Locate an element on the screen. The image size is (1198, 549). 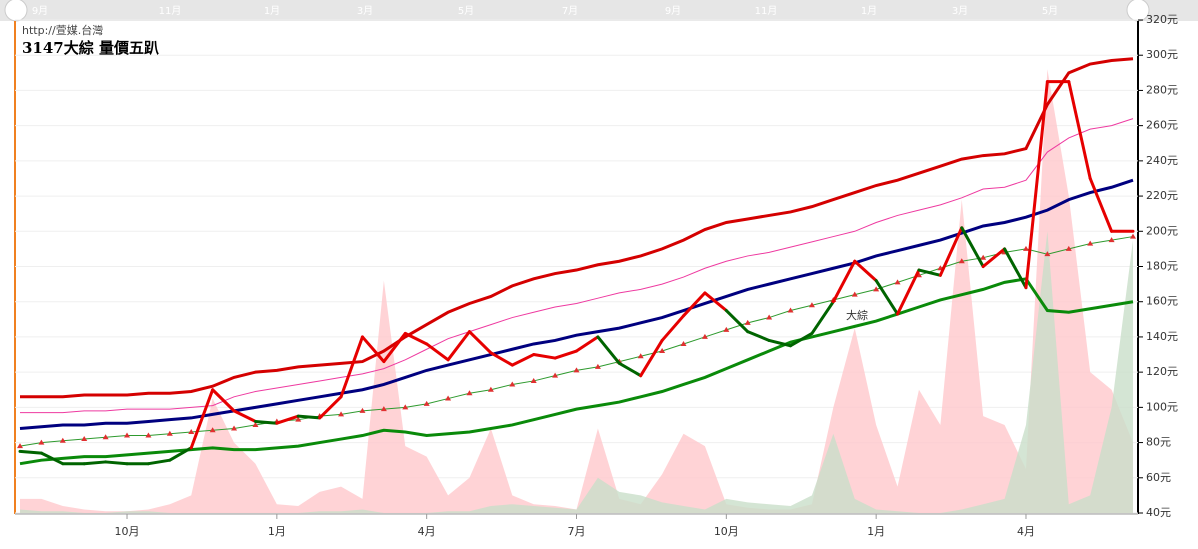
navigator-label: 11月 is located at coordinates (766, 11).